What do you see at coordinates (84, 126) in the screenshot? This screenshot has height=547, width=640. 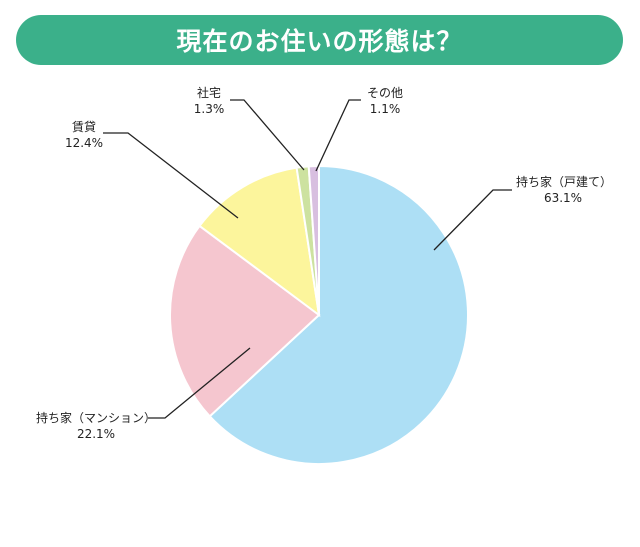 I see `slice-label: 賃貸` at bounding box center [84, 126].